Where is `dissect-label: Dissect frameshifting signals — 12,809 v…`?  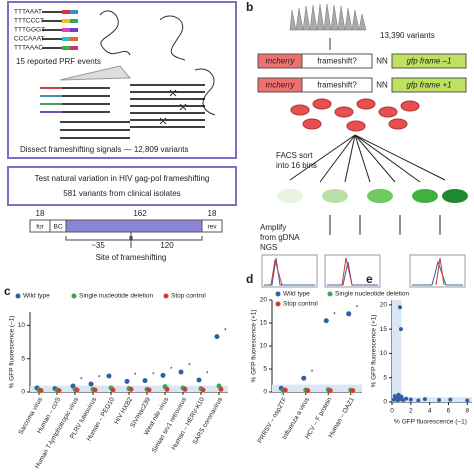 dissect-label: Dissect frameshifting signals — 12,809 v… is located at coordinates (104, 149).